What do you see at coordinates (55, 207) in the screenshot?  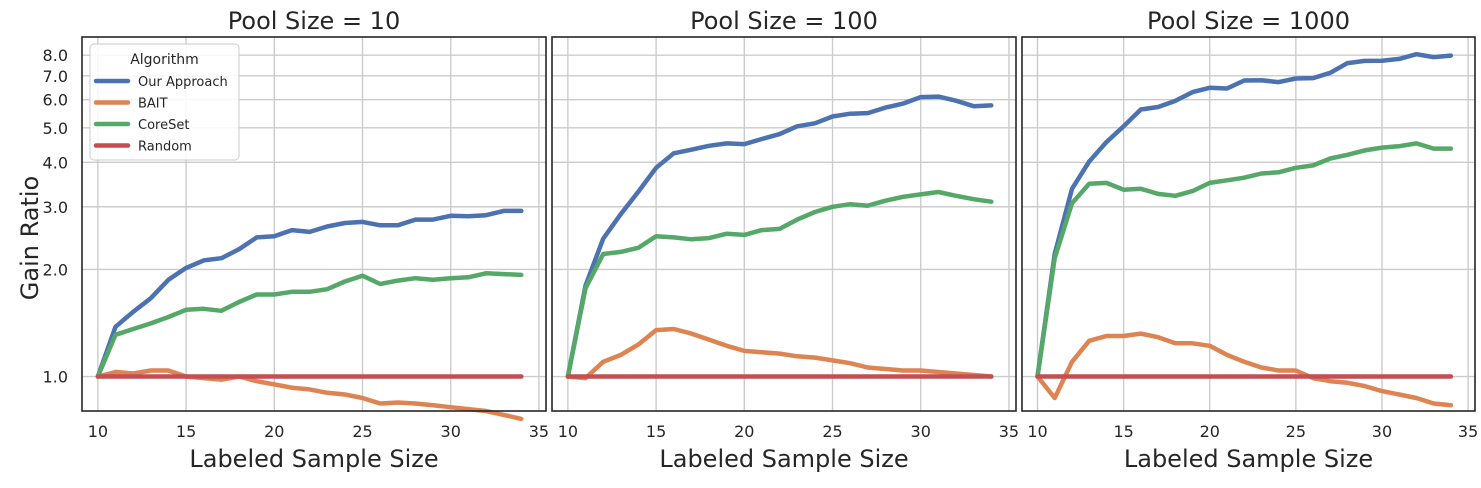 I see `y-tick-label: 3.0` at bounding box center [55, 207].